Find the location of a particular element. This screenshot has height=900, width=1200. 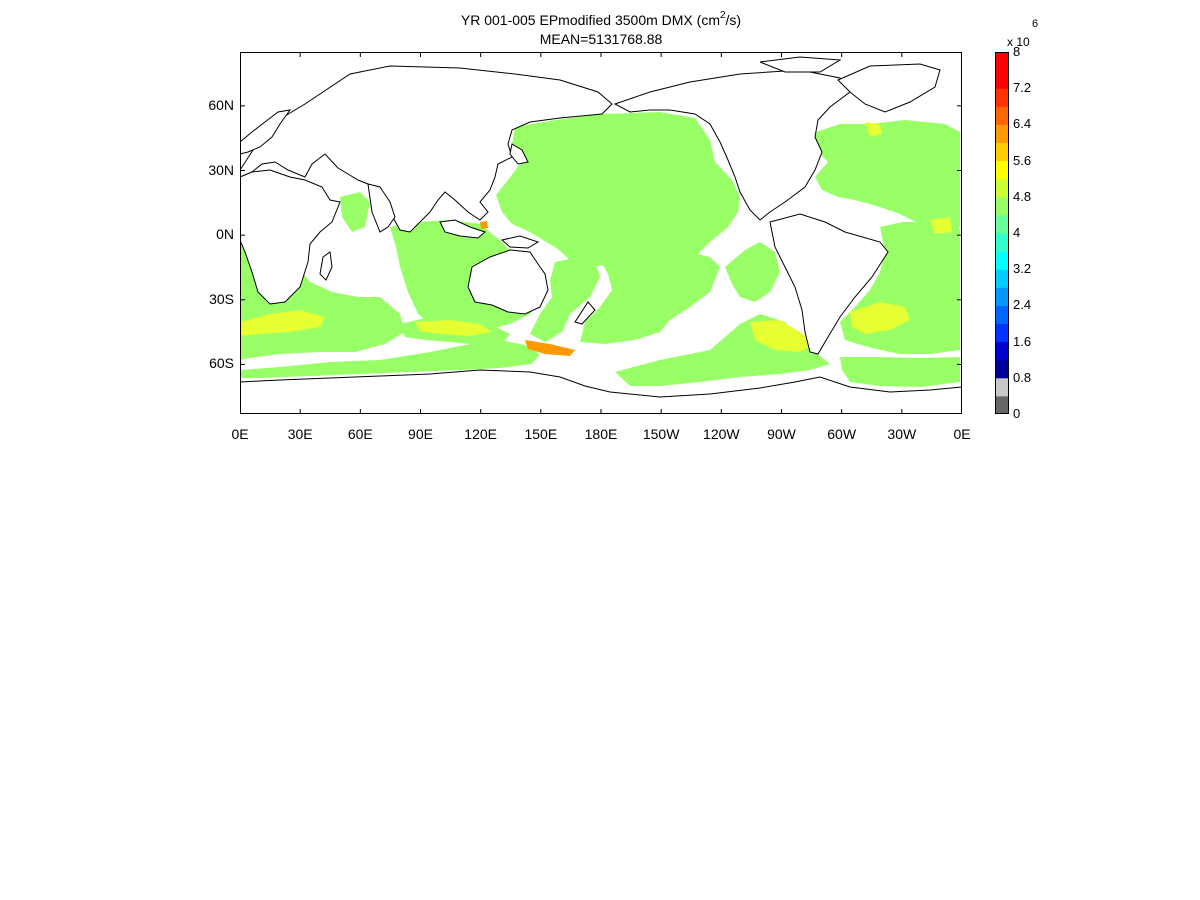

field-southern-indian is located at coordinates (390, 359).